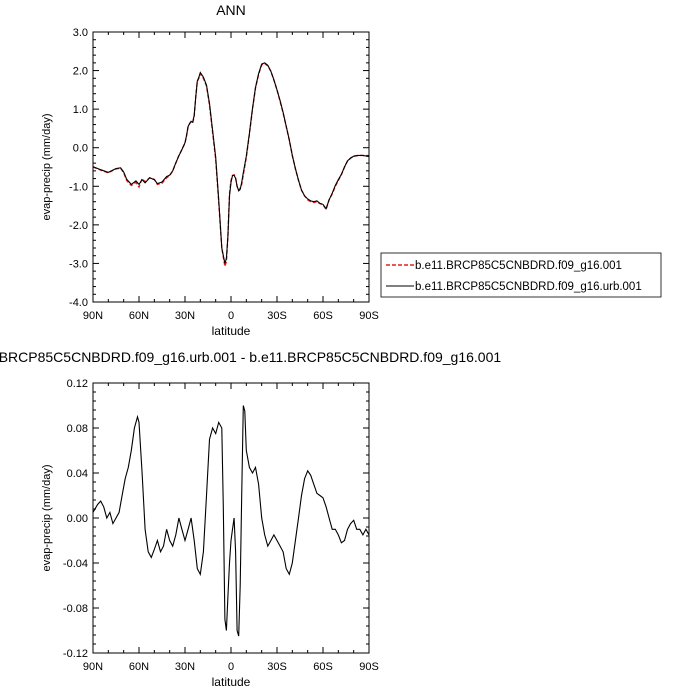 The width and height of the screenshot is (700, 700). I want to click on legend-box, so click(521, 275).